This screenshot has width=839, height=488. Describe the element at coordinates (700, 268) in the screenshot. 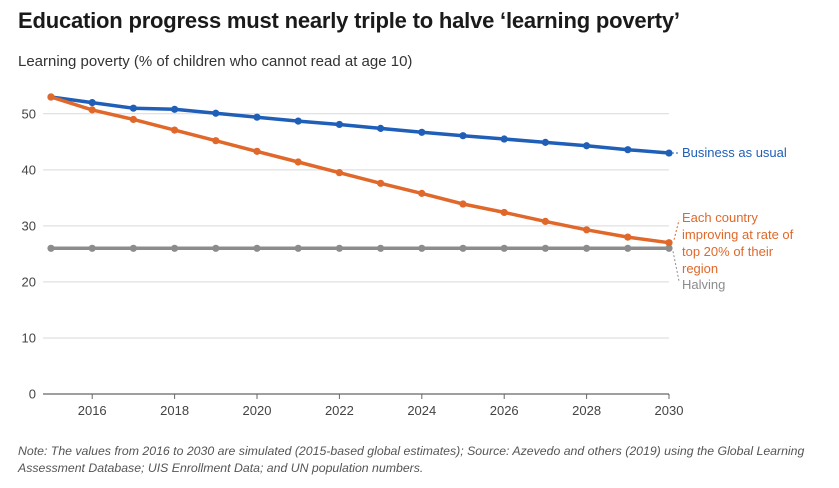

I see `series-label-line: region` at that location.